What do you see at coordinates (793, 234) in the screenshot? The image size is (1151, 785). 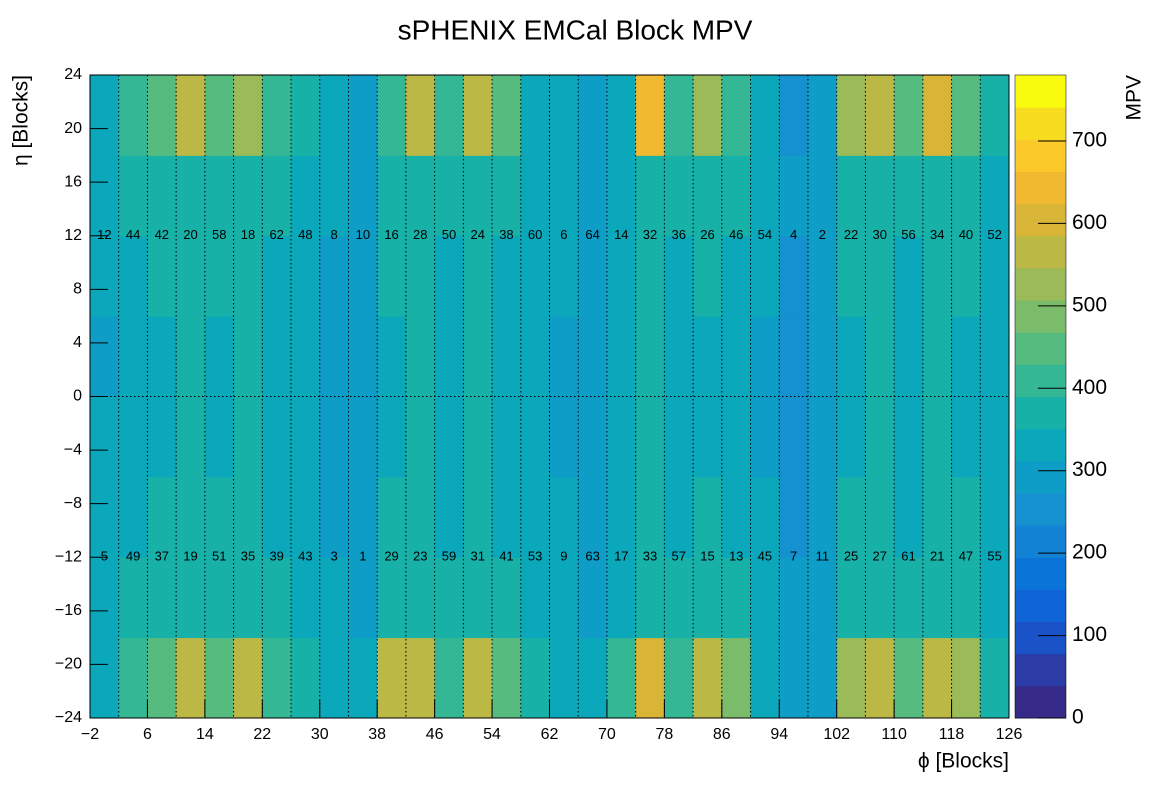 I see `sector-label: 4` at bounding box center [793, 234].